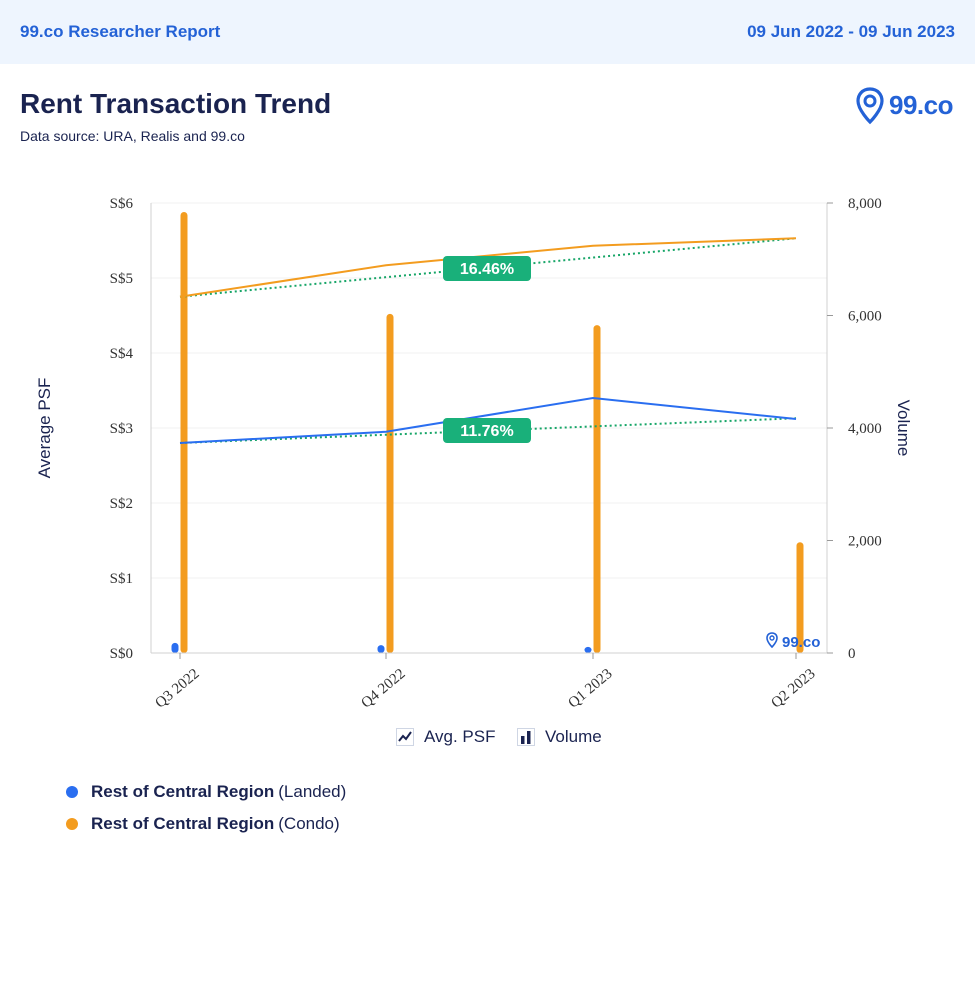 This screenshot has width=975, height=1000. What do you see at coordinates (122, 354) in the screenshot?
I see `y-left-tick-label: S$4` at bounding box center [122, 354].